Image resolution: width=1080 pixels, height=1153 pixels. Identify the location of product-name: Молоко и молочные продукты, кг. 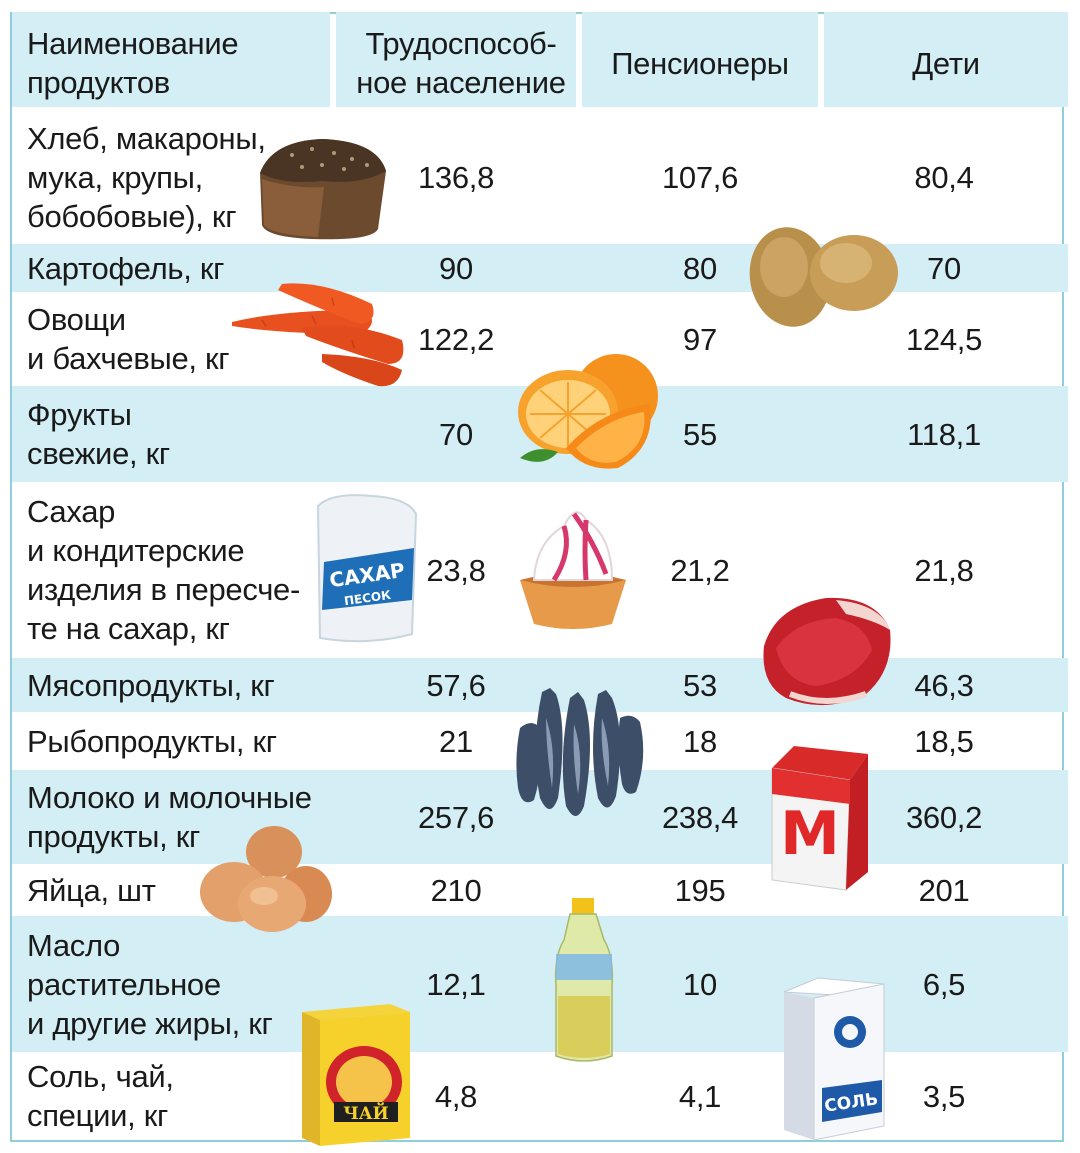
(169, 817).